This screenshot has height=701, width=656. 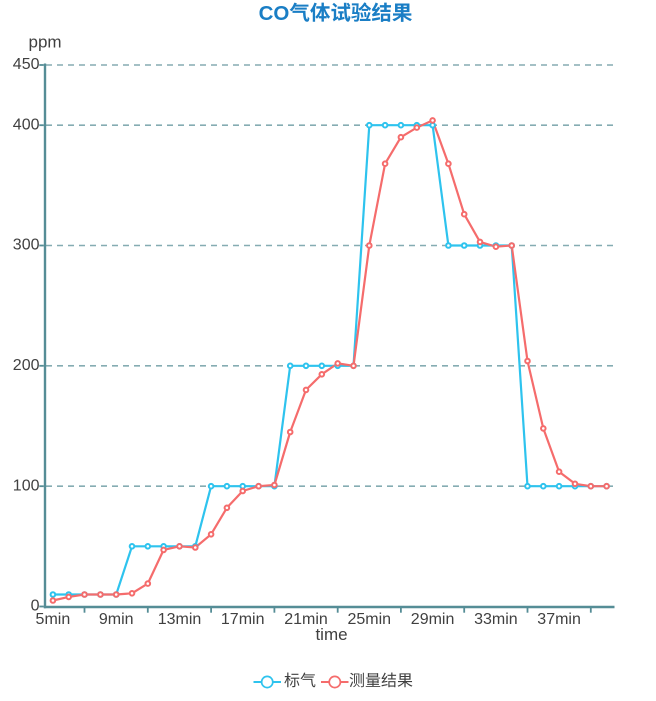 What do you see at coordinates (26, 64) in the screenshot?
I see `svg-text: 450` at bounding box center [26, 64].